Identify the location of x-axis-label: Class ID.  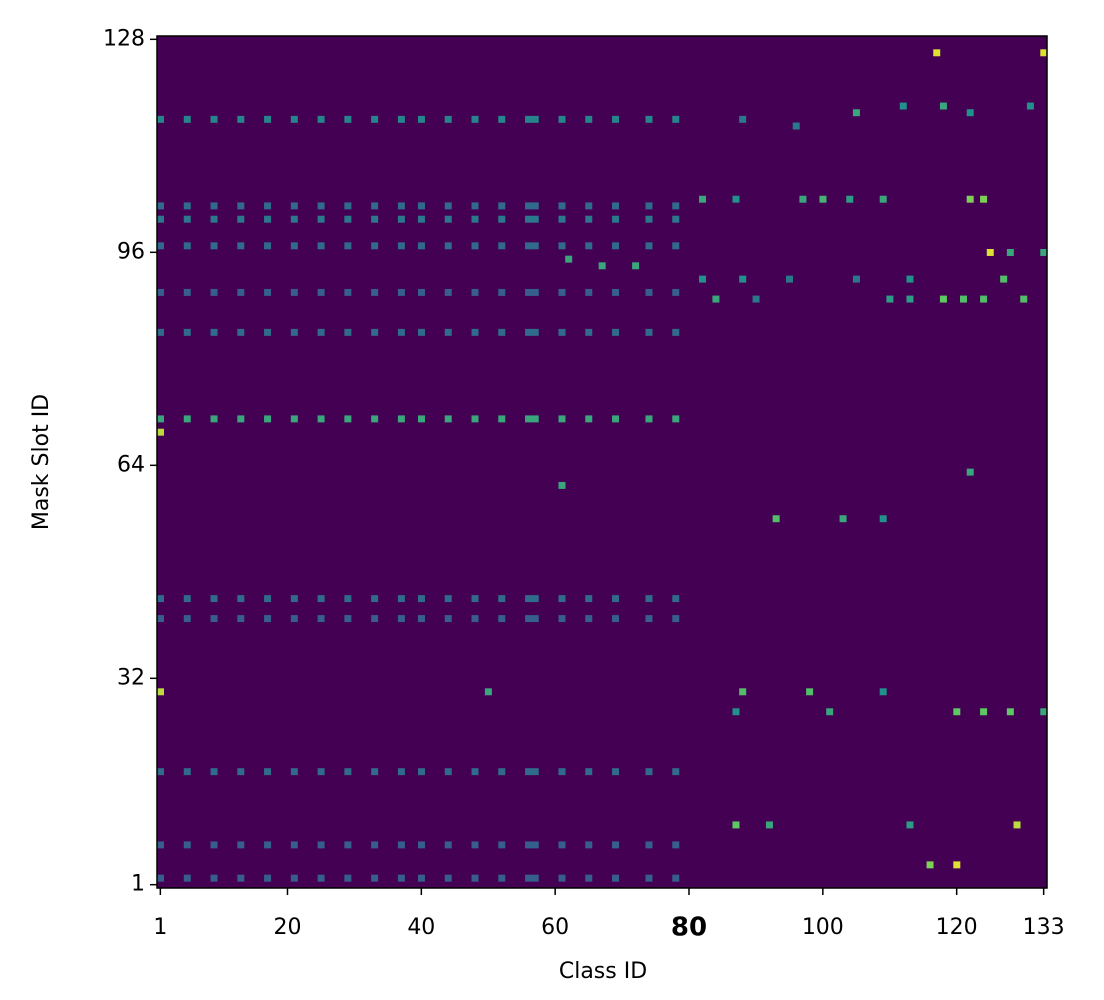
(603, 971).